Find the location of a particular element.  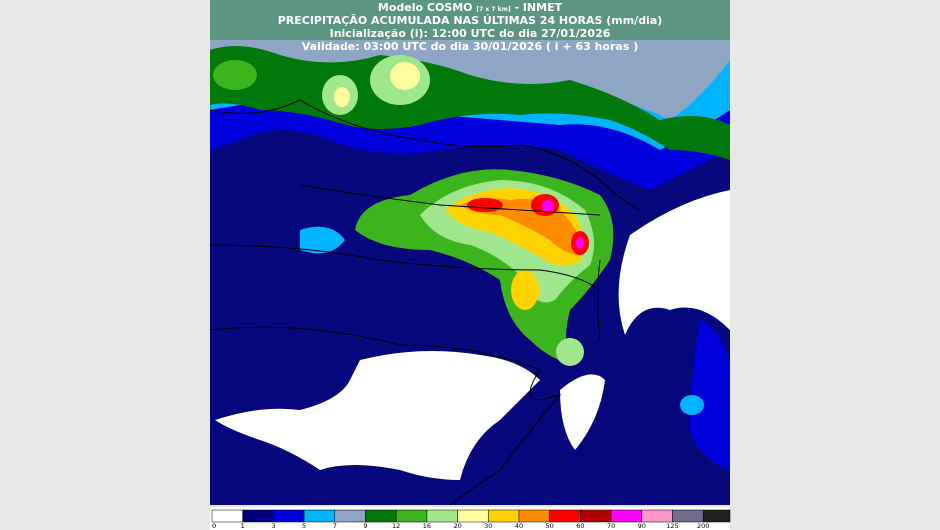

colorbar-label: 1 is located at coordinates (243, 526).